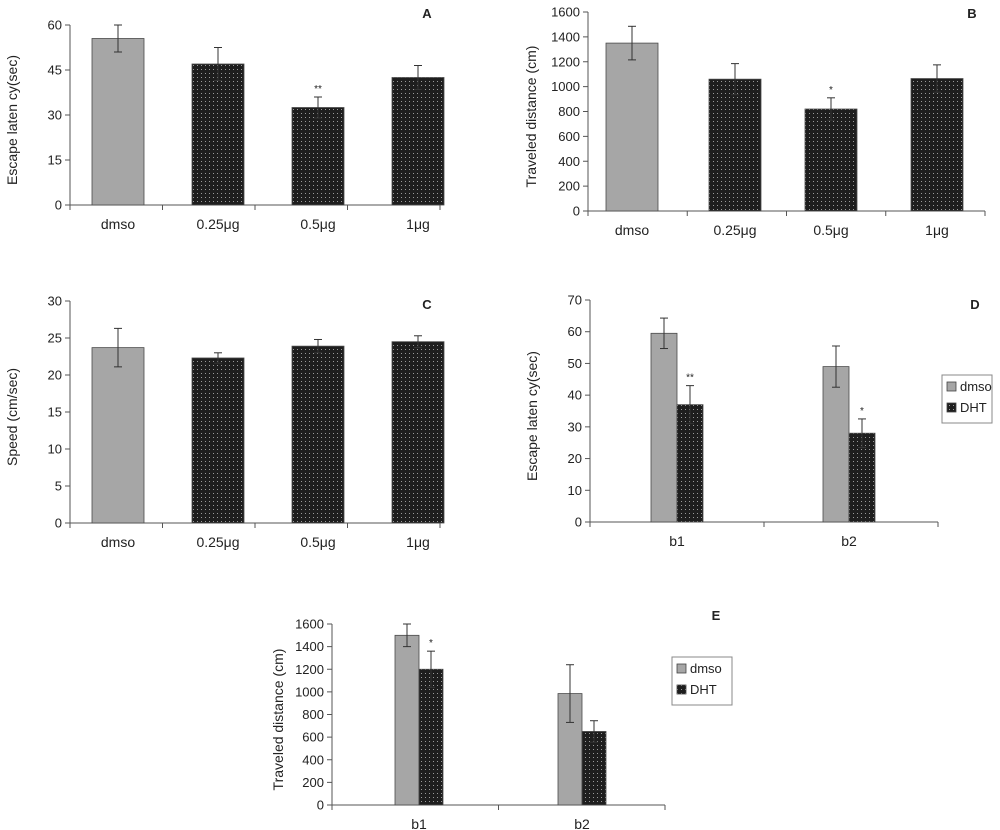  I want to click on y-tick-label: 40, so click(575, 395).